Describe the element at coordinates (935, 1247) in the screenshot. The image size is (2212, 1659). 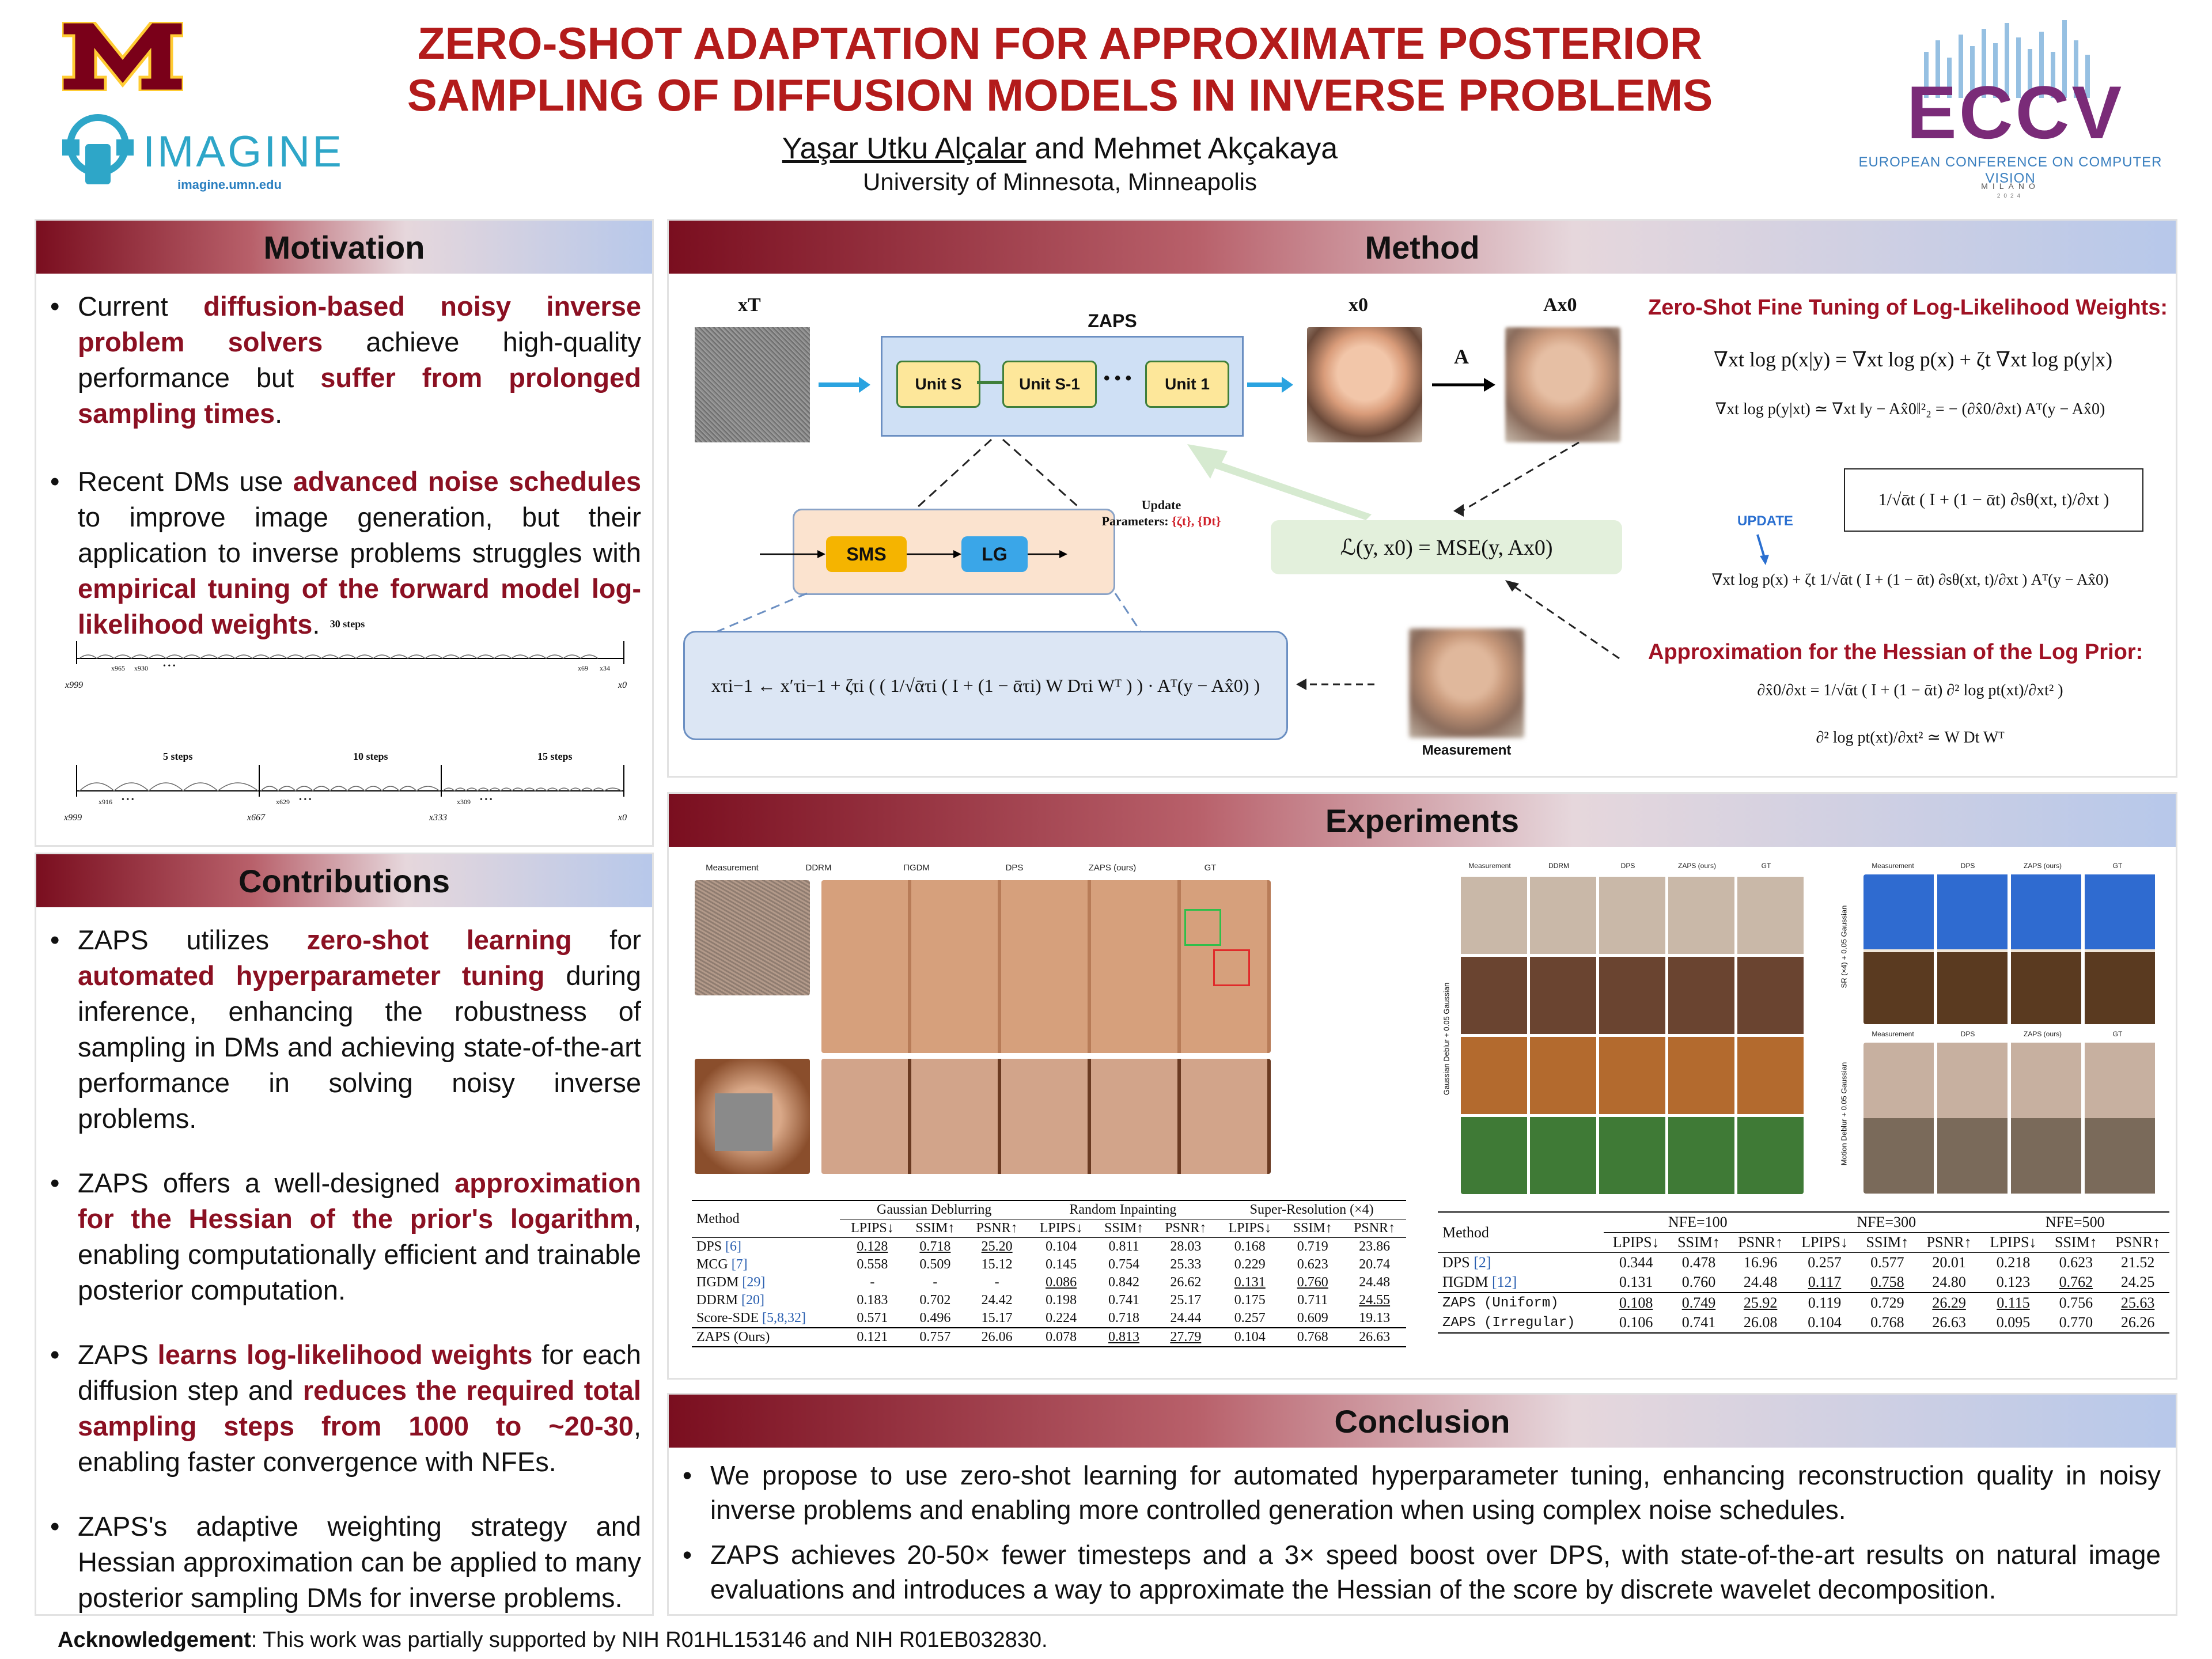
I see `t1-row-0-cell-1: 0.718` at that location.